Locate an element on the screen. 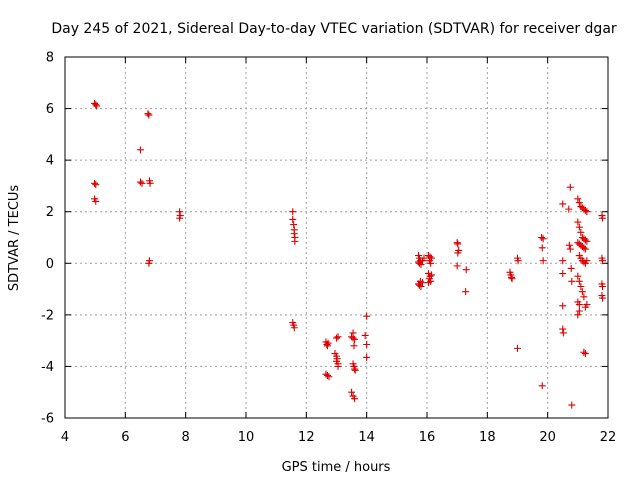 Image resolution: width=640 pixels, height=480 pixels. y-axis-label: SDTVAR / TECUs is located at coordinates (14, 238).